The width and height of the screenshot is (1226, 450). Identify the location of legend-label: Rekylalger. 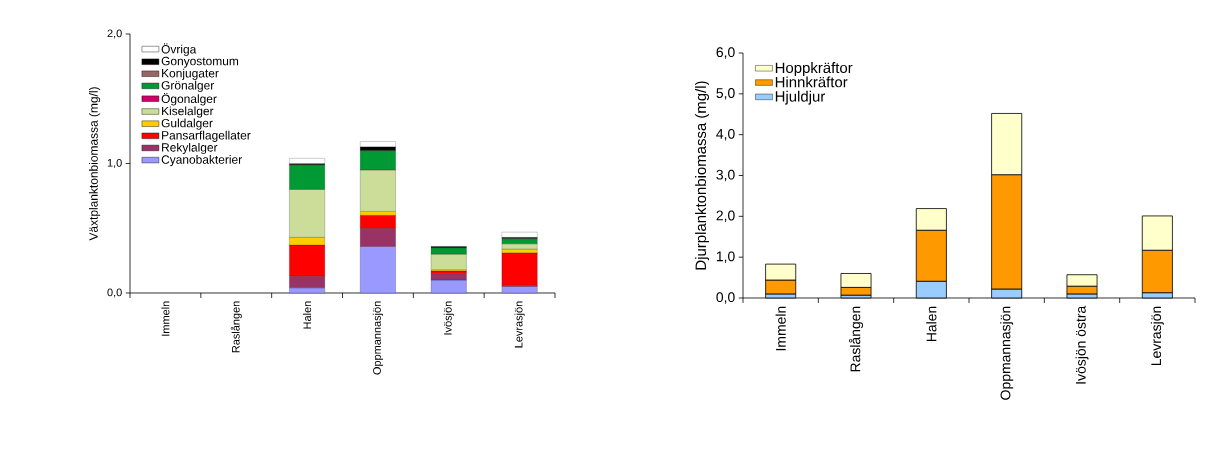
(190, 148).